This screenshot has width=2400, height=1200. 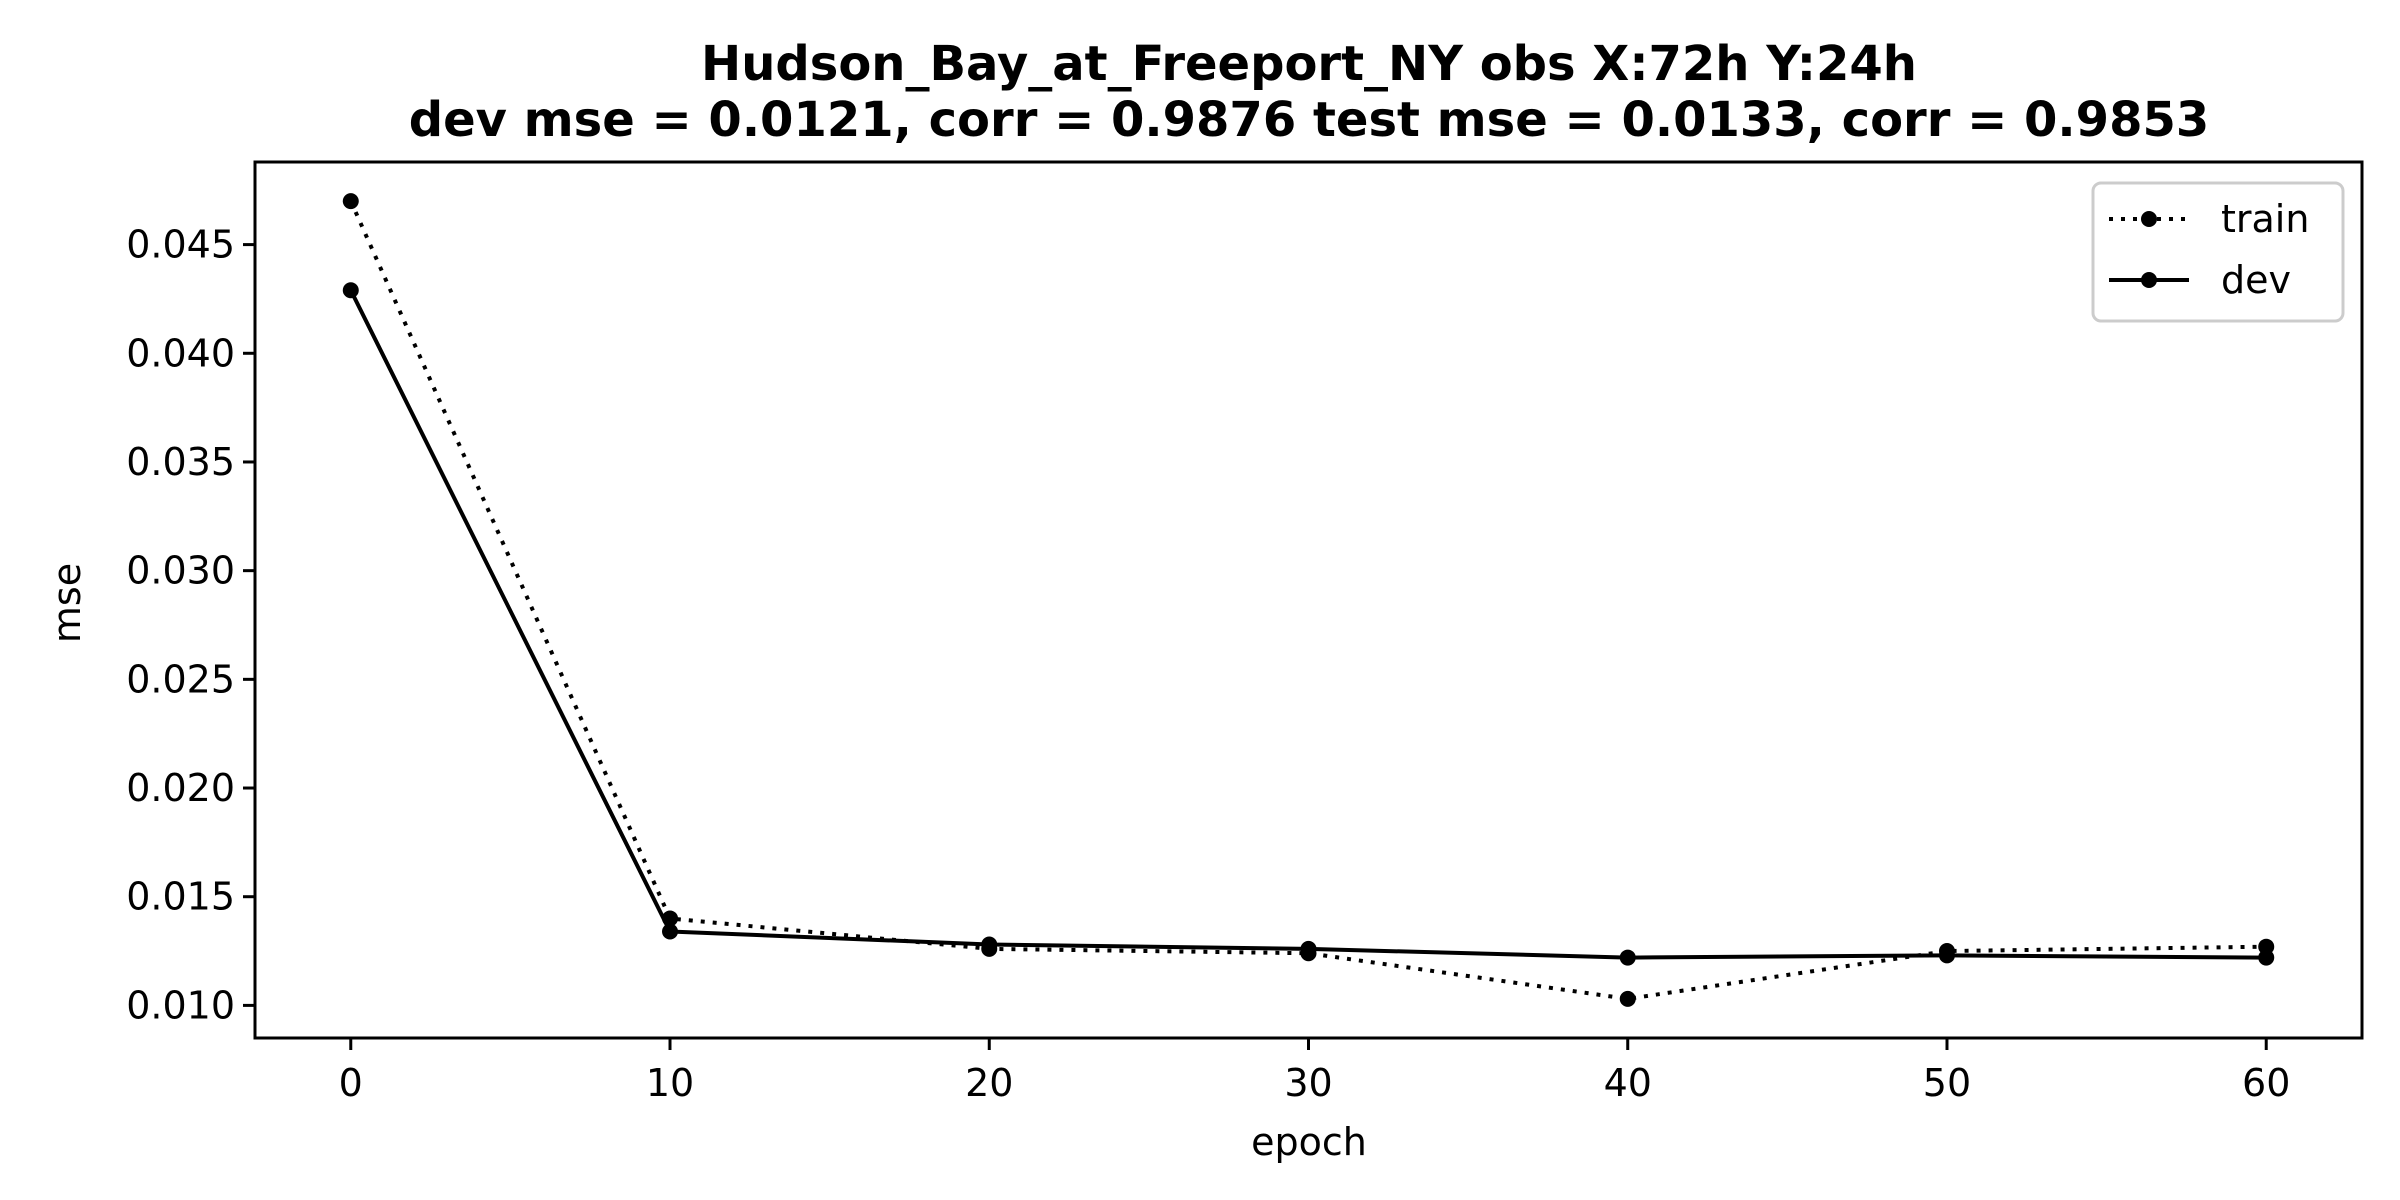 I want to click on y-tick-label: 0.025, so click(x=180, y=679).